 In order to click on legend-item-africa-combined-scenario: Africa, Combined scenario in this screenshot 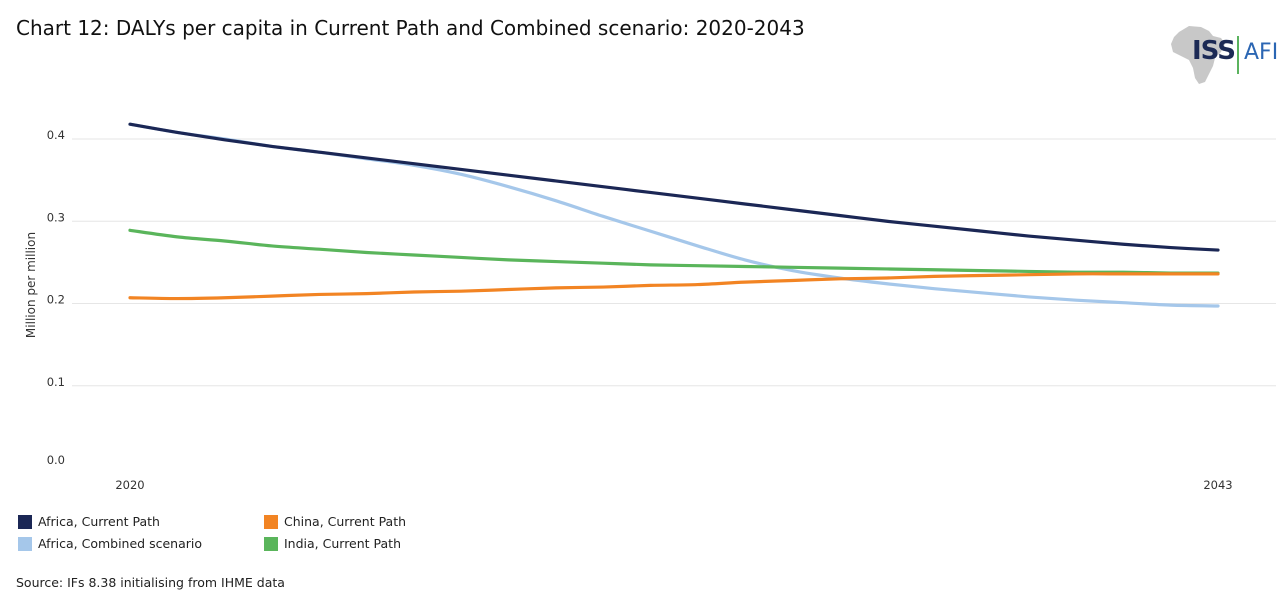, I will do `click(110, 543)`.